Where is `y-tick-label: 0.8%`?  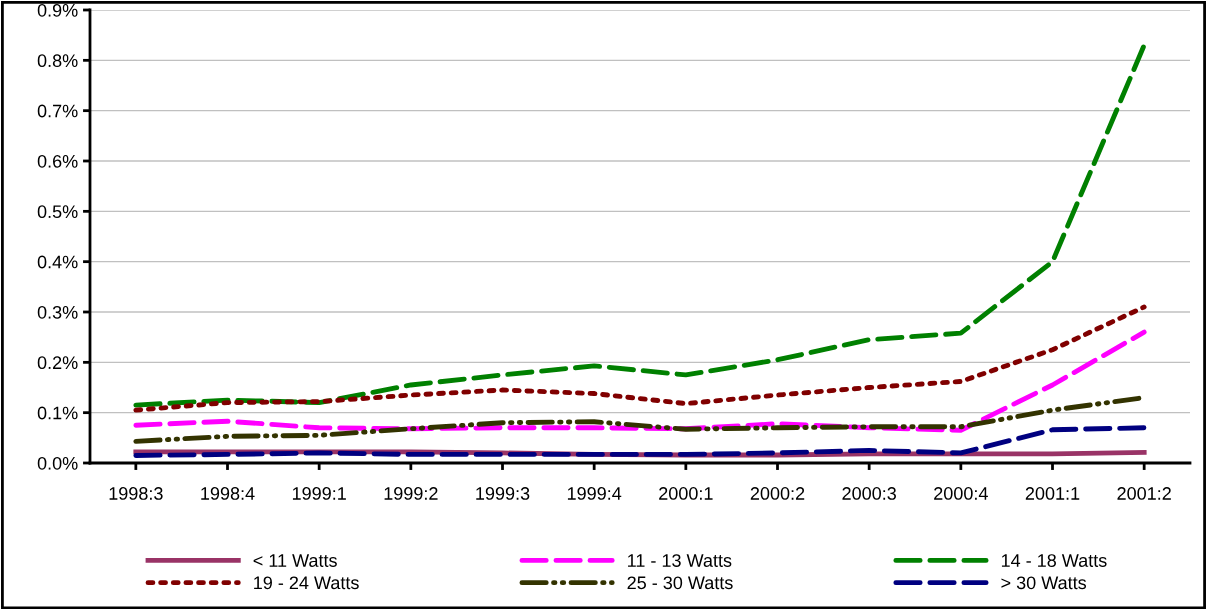
y-tick-label: 0.8% is located at coordinates (57, 61).